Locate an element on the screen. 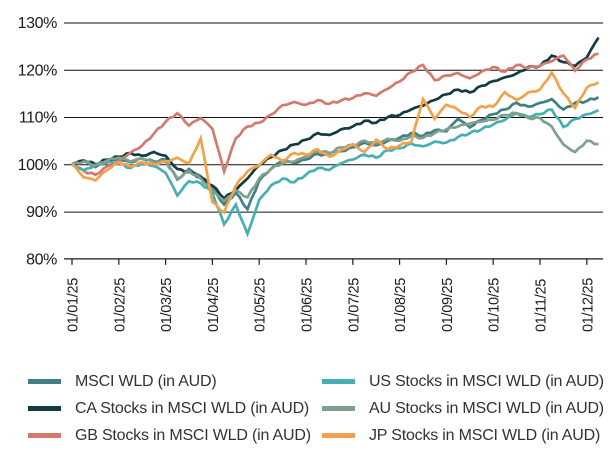  x-tick-label: 01/10/25 is located at coordinates (495, 305).